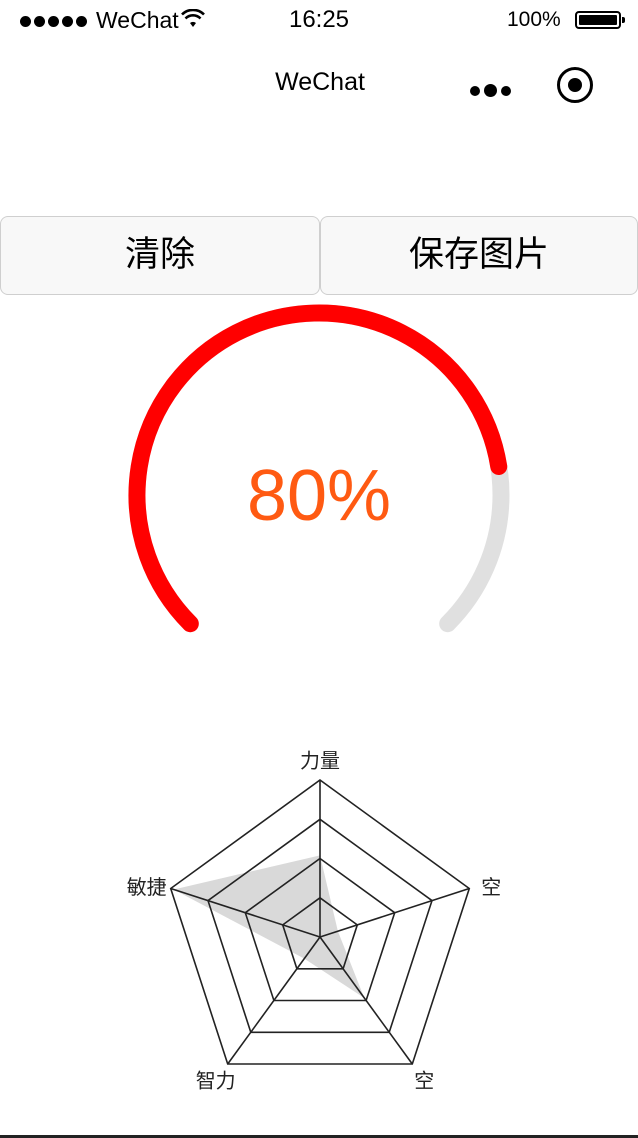 The width and height of the screenshot is (638, 1138). What do you see at coordinates (575, 85) in the screenshot?
I see `close-target-icon` at bounding box center [575, 85].